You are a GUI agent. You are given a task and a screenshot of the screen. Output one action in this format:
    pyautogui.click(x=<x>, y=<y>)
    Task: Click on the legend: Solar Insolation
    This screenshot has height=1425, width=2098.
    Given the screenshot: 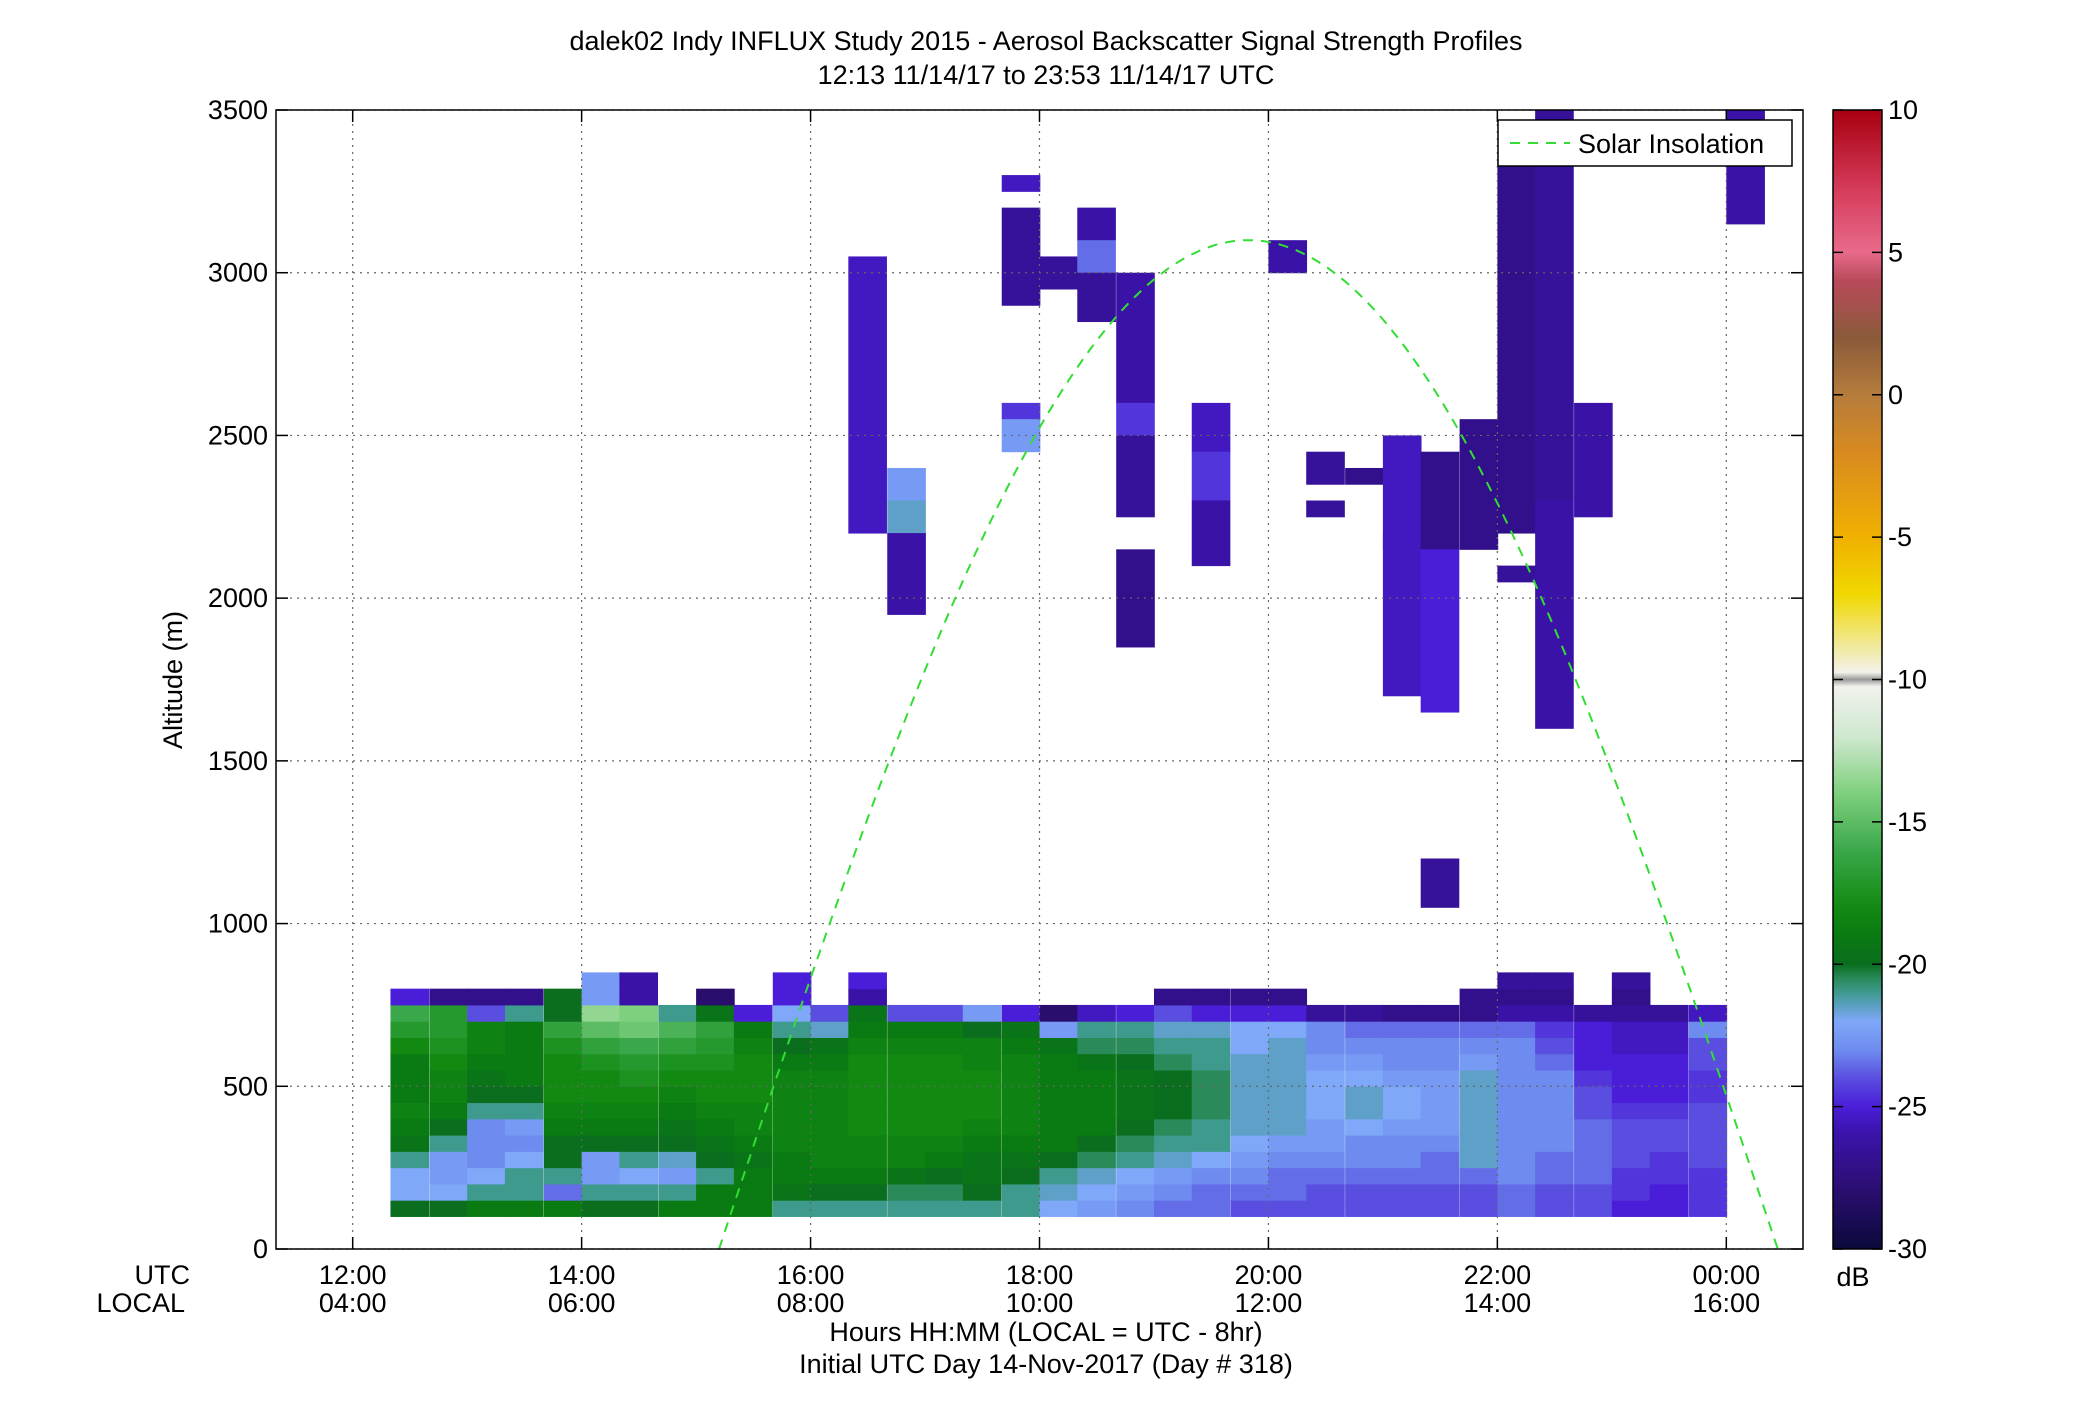 What is the action you would take?
    pyautogui.click(x=1645, y=143)
    